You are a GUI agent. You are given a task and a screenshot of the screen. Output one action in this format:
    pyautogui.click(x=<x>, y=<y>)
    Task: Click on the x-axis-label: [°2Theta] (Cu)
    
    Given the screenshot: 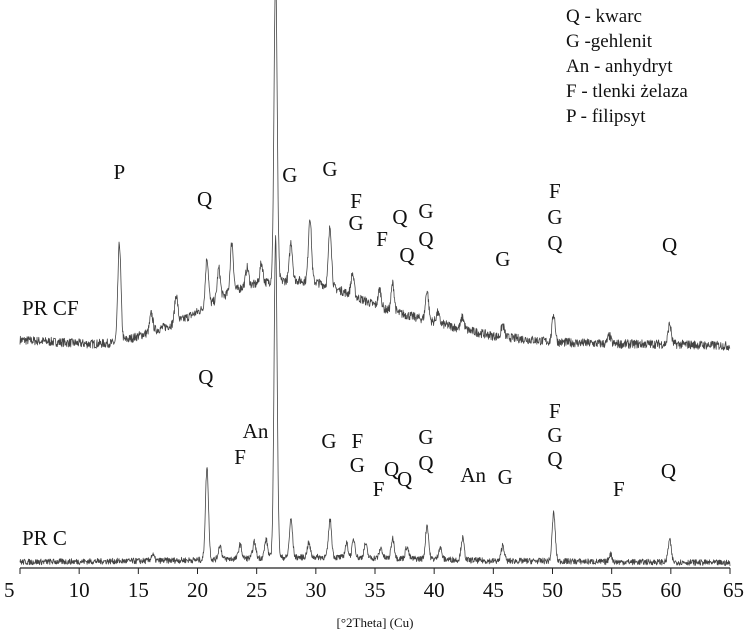 What is the action you would take?
    pyautogui.click(x=374, y=622)
    